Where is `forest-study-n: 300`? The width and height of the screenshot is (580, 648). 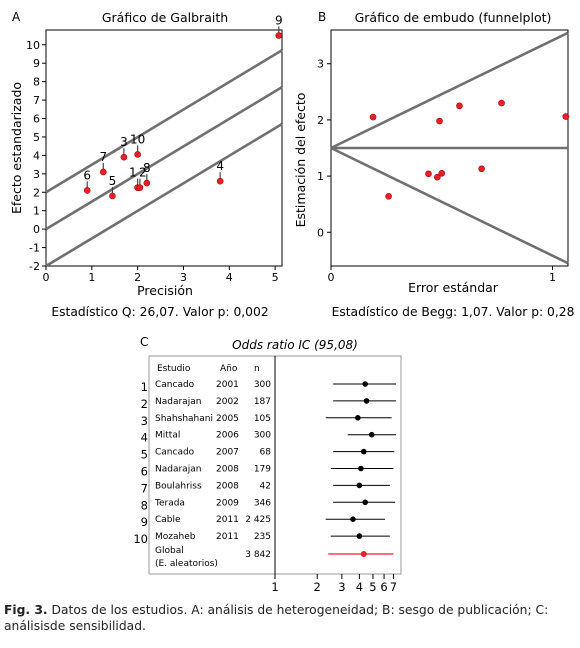 forest-study-n: 300 is located at coordinates (262, 436).